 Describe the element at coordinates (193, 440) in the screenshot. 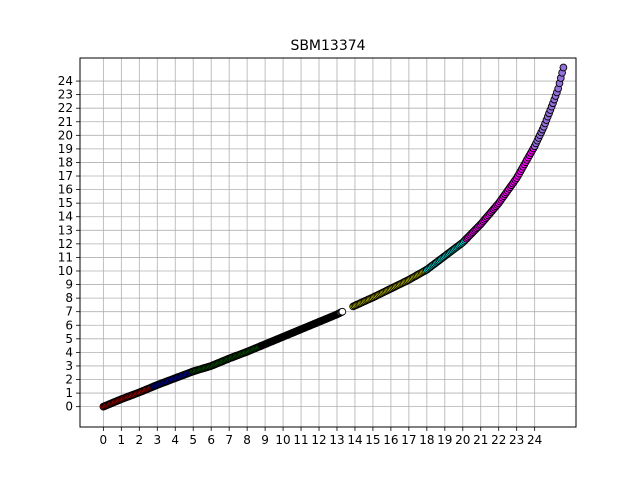

I see `x-tick-label: 5` at that location.